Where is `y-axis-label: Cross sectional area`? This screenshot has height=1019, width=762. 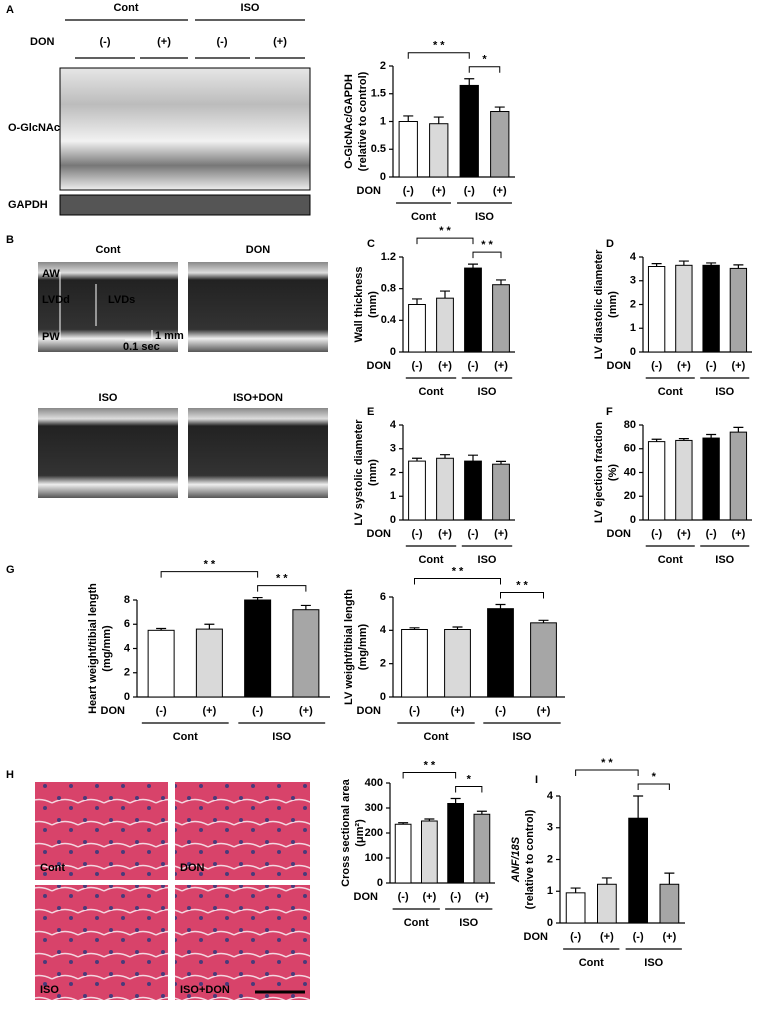 y-axis-label: Cross sectional area is located at coordinates (346, 832).